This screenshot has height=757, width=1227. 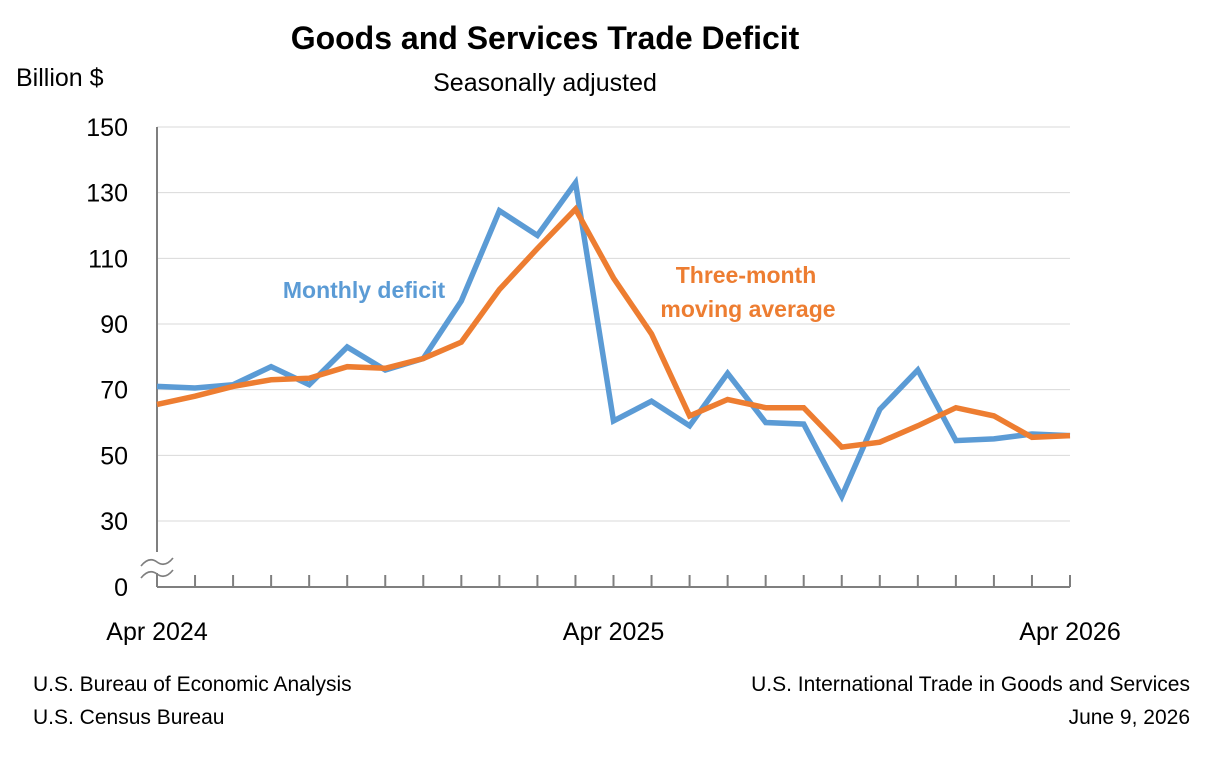 What do you see at coordinates (746, 275) in the screenshot?
I see `annotation-three-month: Three-month` at bounding box center [746, 275].